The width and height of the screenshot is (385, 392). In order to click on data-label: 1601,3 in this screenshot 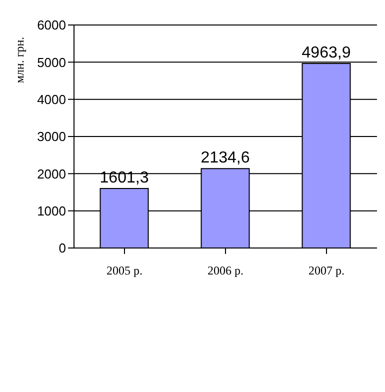, I will do `click(124, 177)`.